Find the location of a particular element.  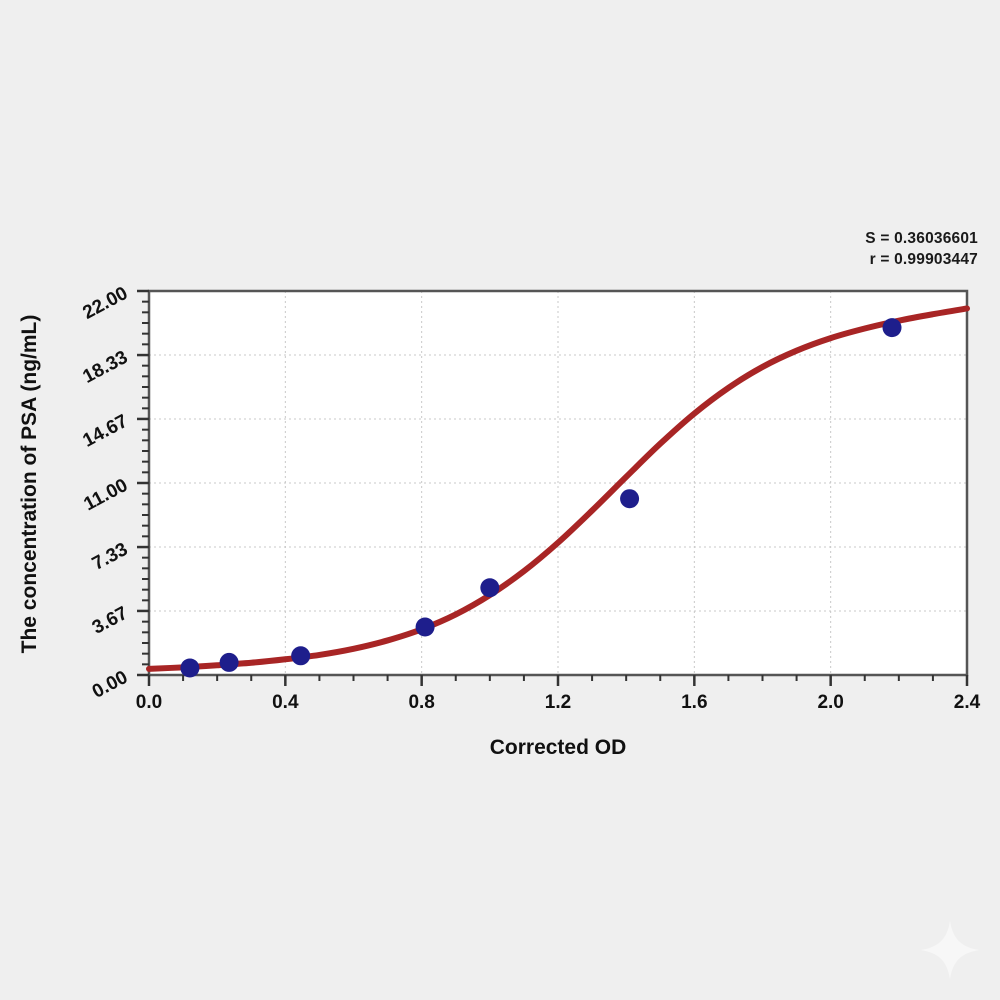

y-axis-major-ticks is located at coordinates (143, 483).